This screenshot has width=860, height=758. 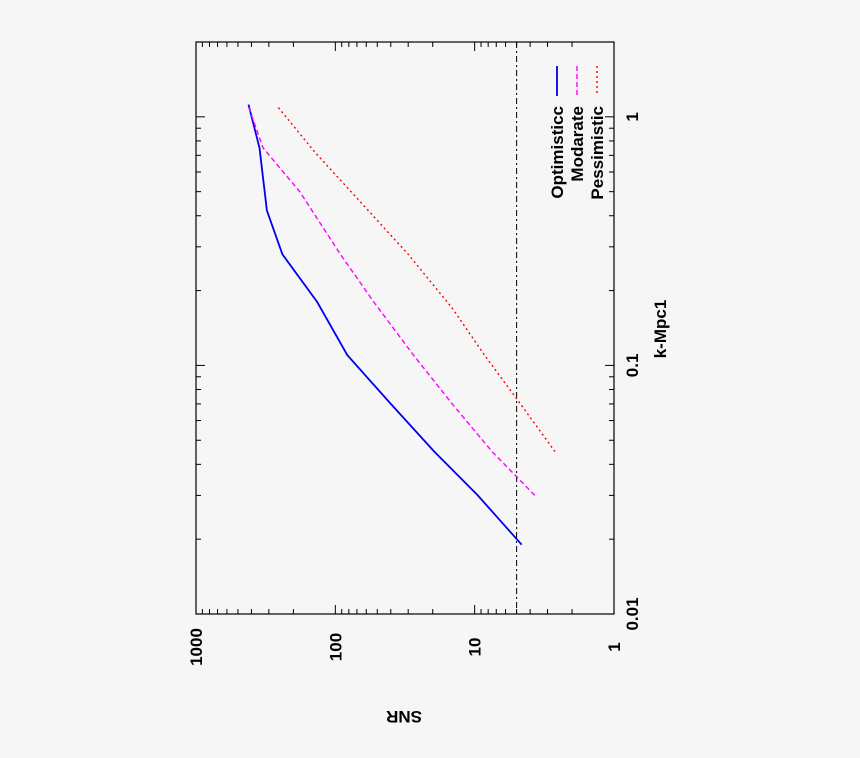 What do you see at coordinates (557, 152) in the screenshot?
I see `legend-label-optimisticc: Optimisticc` at bounding box center [557, 152].